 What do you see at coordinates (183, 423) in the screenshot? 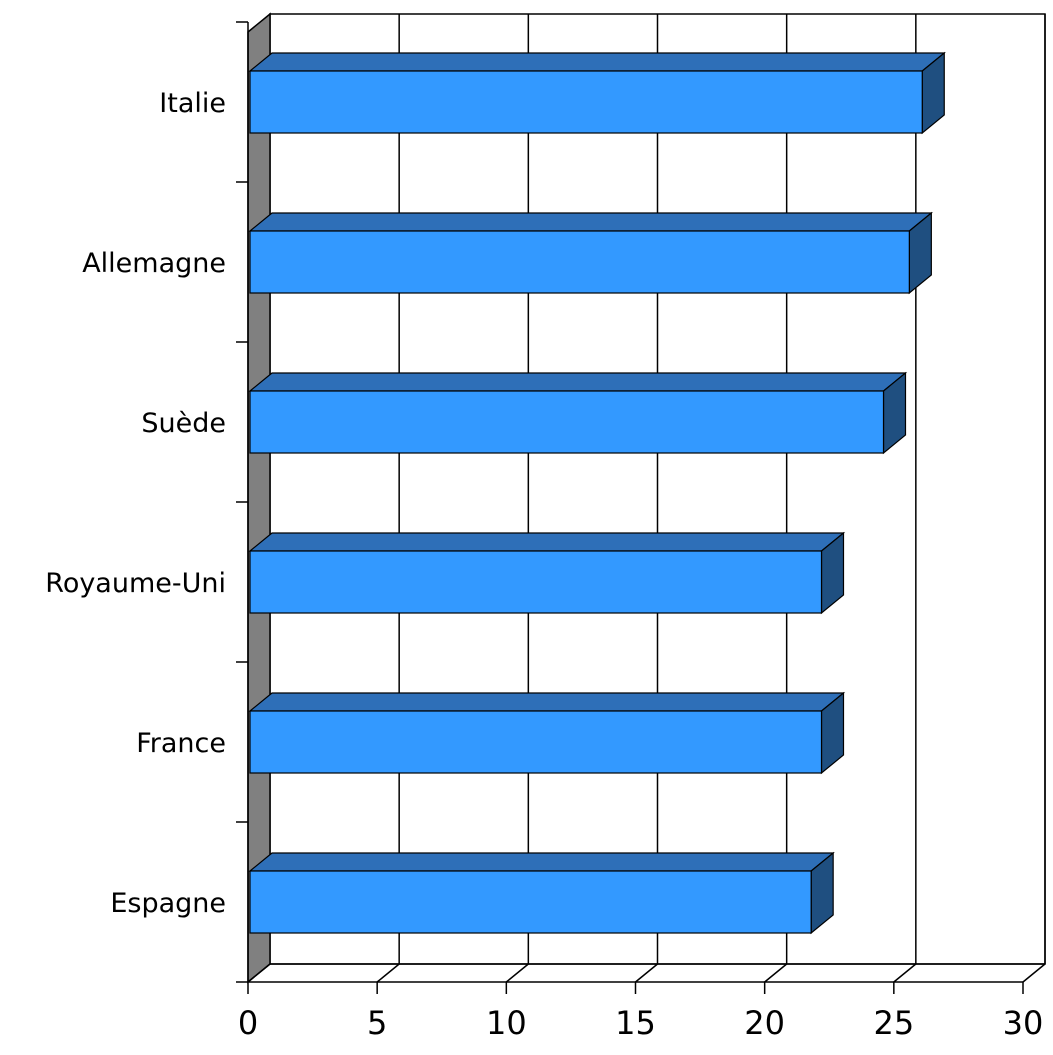
I see `y-category-label: Suède` at bounding box center [183, 423].